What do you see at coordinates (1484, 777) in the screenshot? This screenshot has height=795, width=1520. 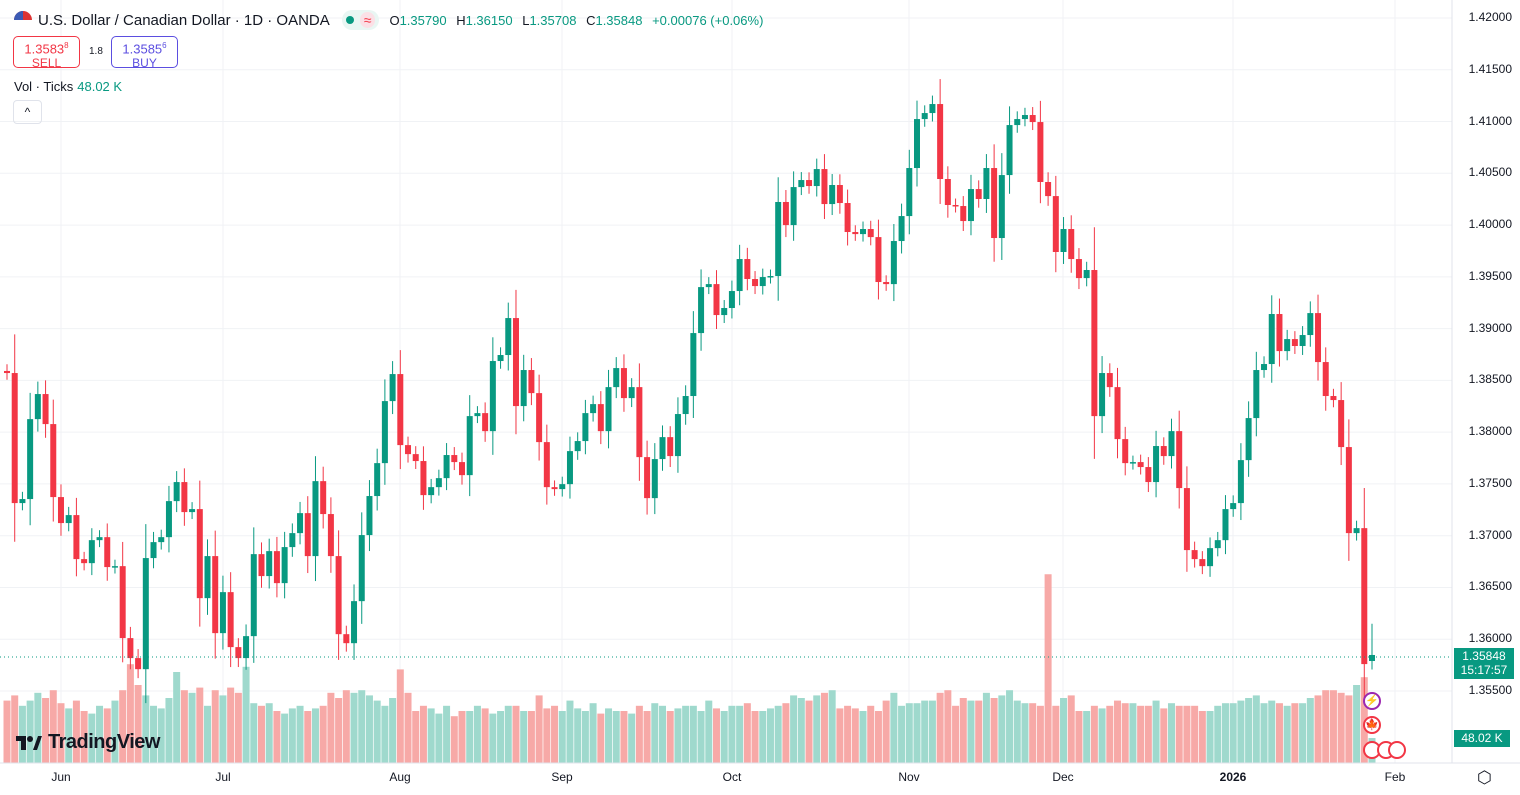 I see `settings-icon: ⬡` at bounding box center [1484, 777].